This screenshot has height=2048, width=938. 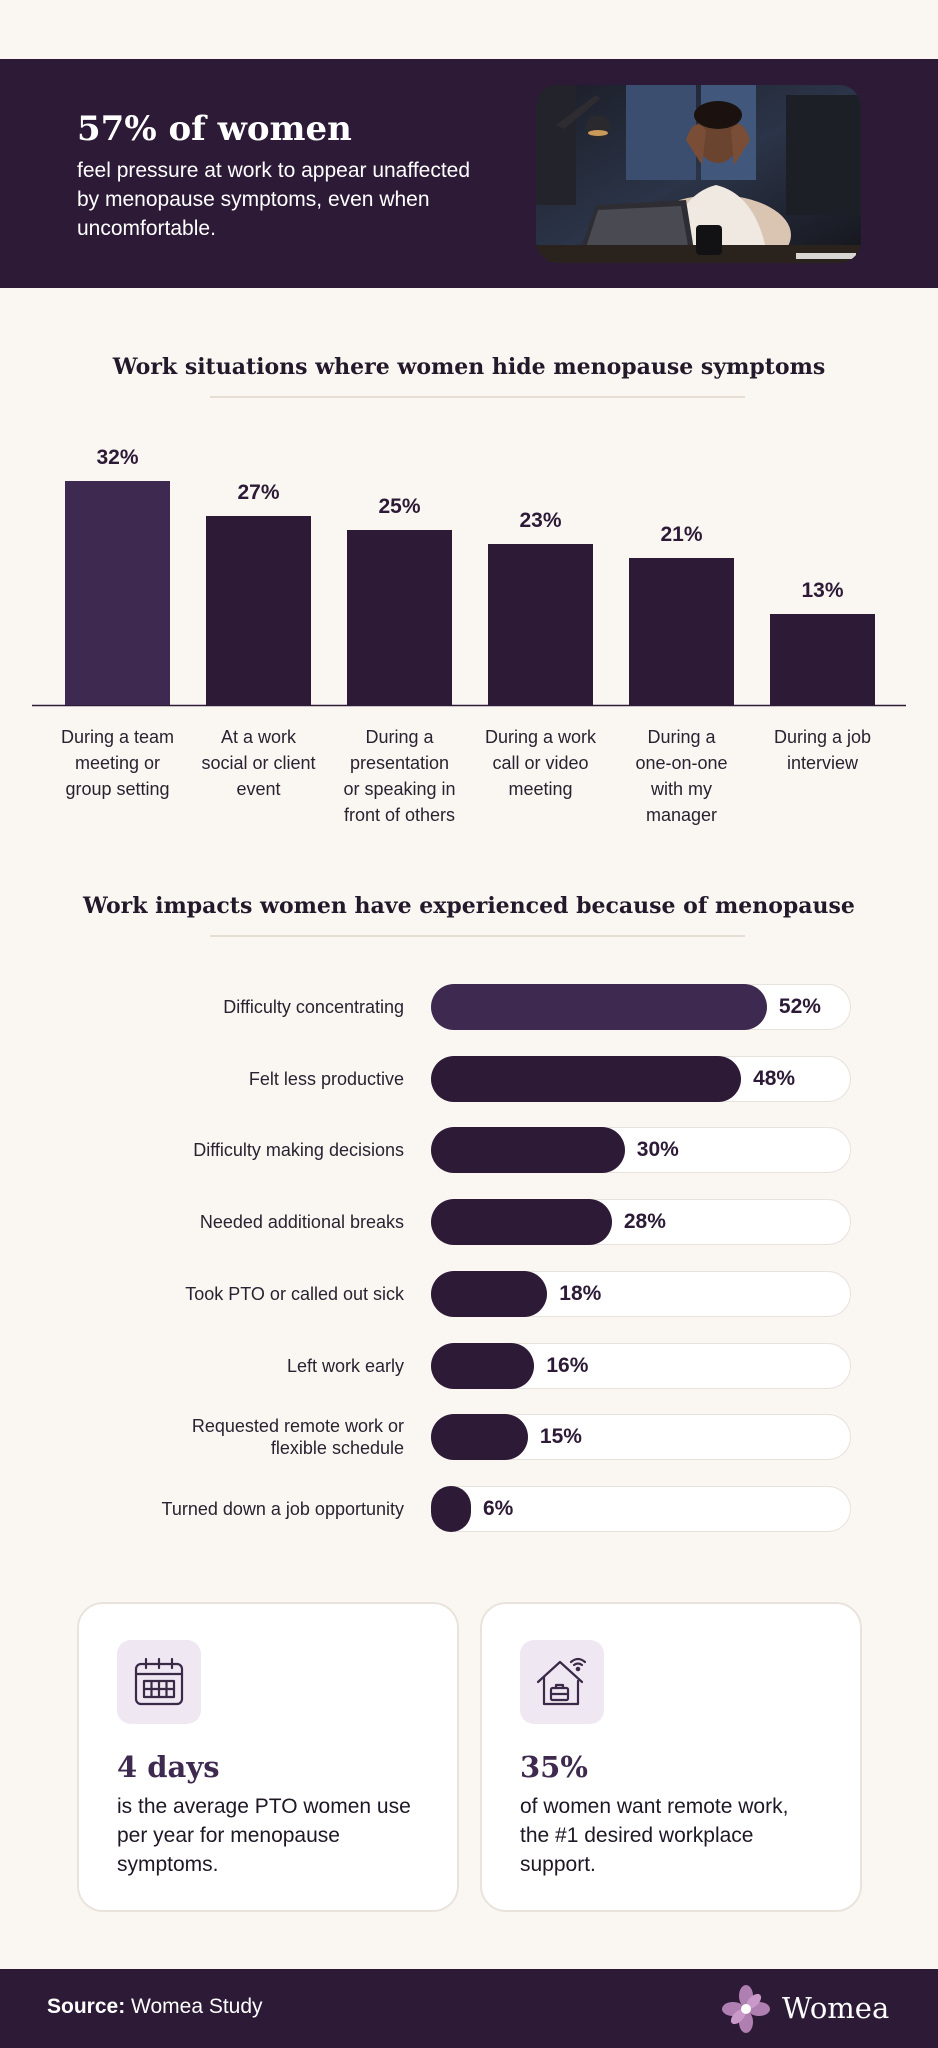 I want to click on impact-bar-value-1: 48%, so click(x=774, y=1078).